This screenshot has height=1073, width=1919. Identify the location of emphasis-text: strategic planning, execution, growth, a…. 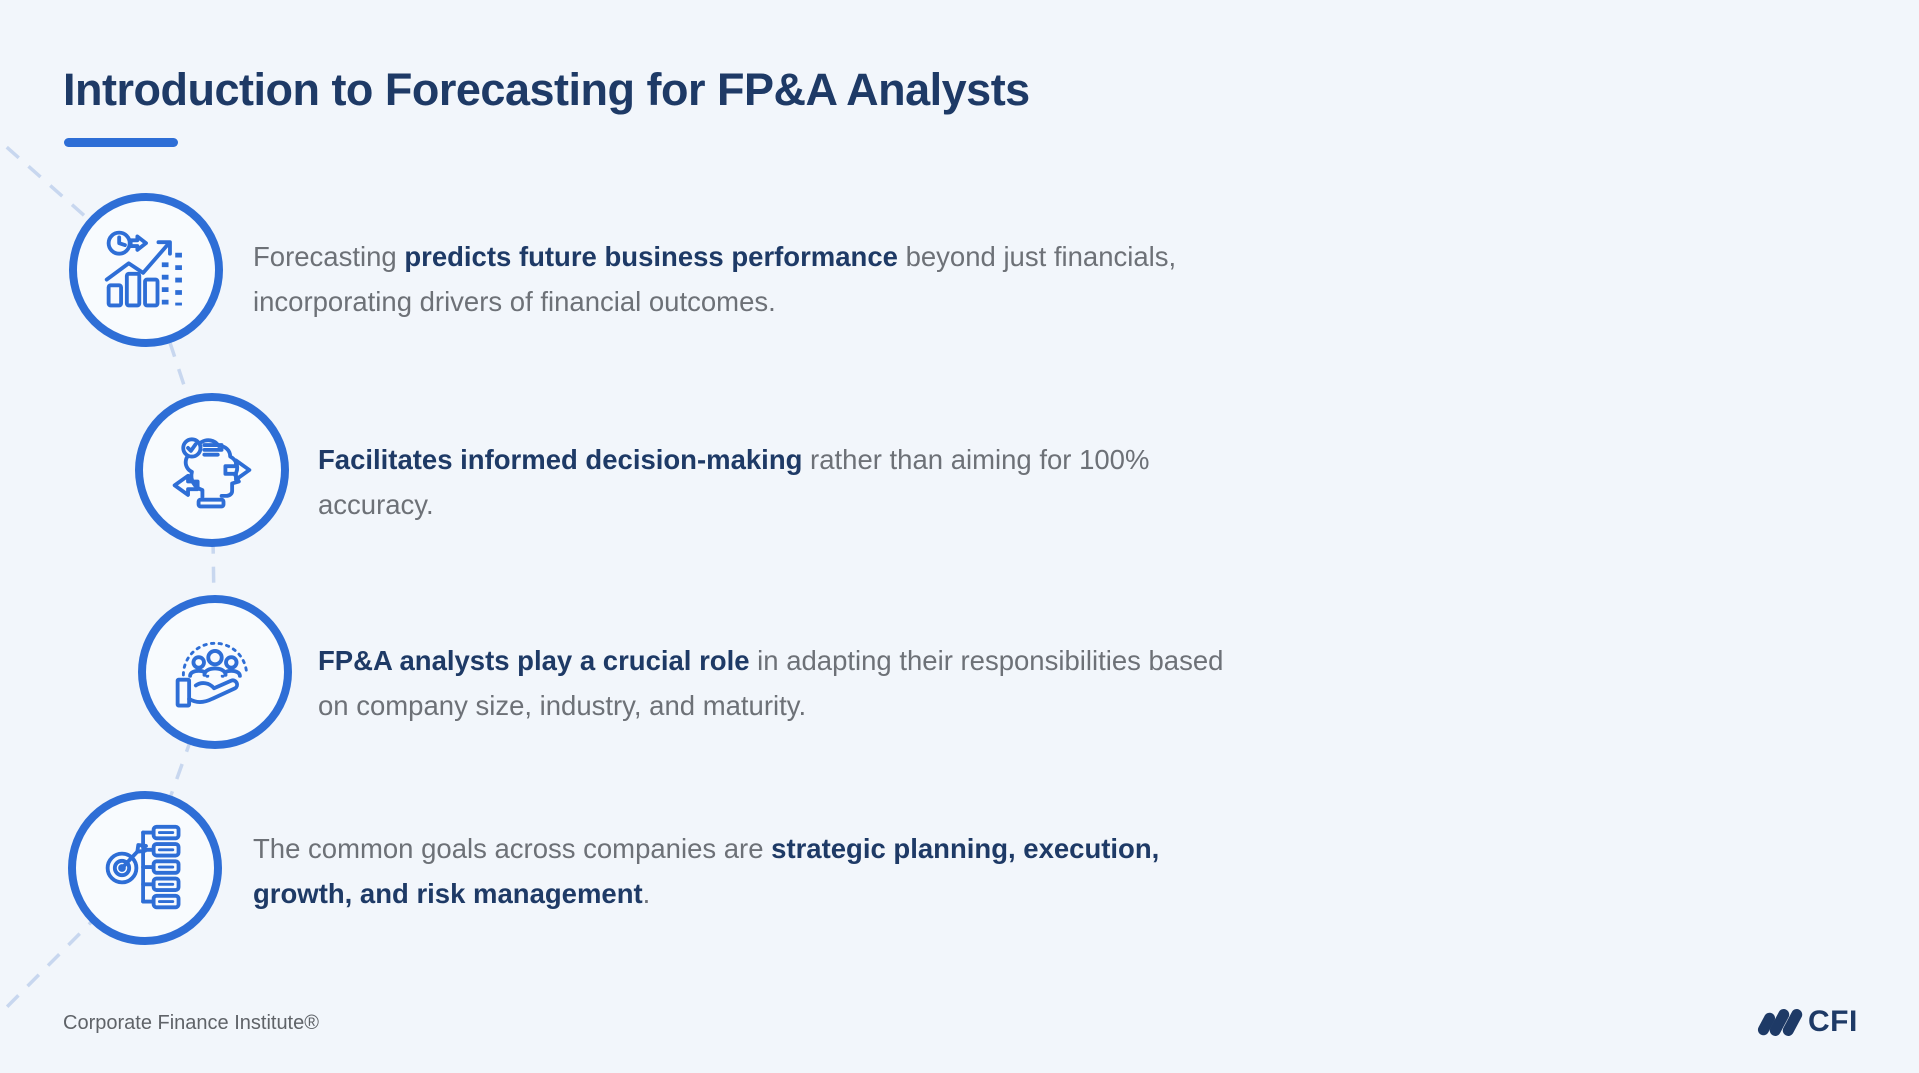
(706, 871).